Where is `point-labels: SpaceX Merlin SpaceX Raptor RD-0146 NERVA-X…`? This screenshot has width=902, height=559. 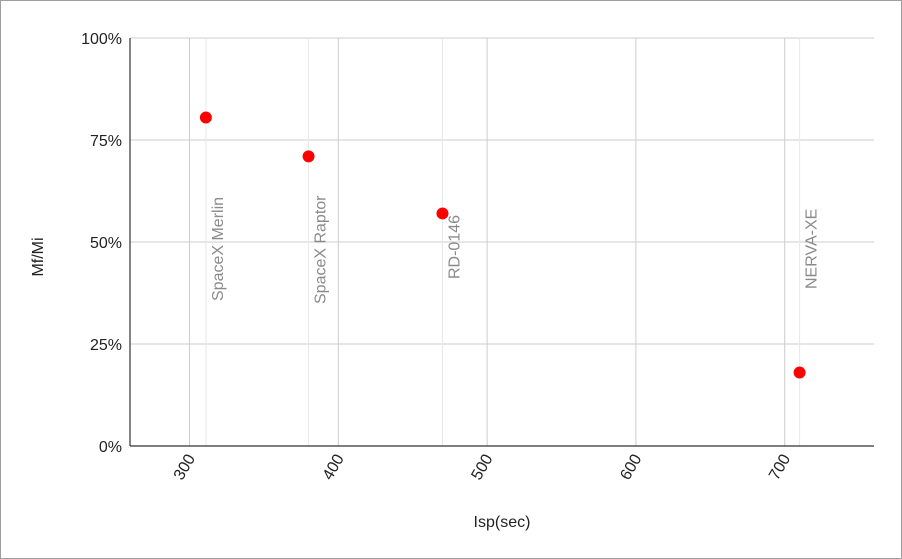
point-labels: SpaceX Merlin SpaceX Raptor RD-0146 NERVA-X… is located at coordinates (515, 249).